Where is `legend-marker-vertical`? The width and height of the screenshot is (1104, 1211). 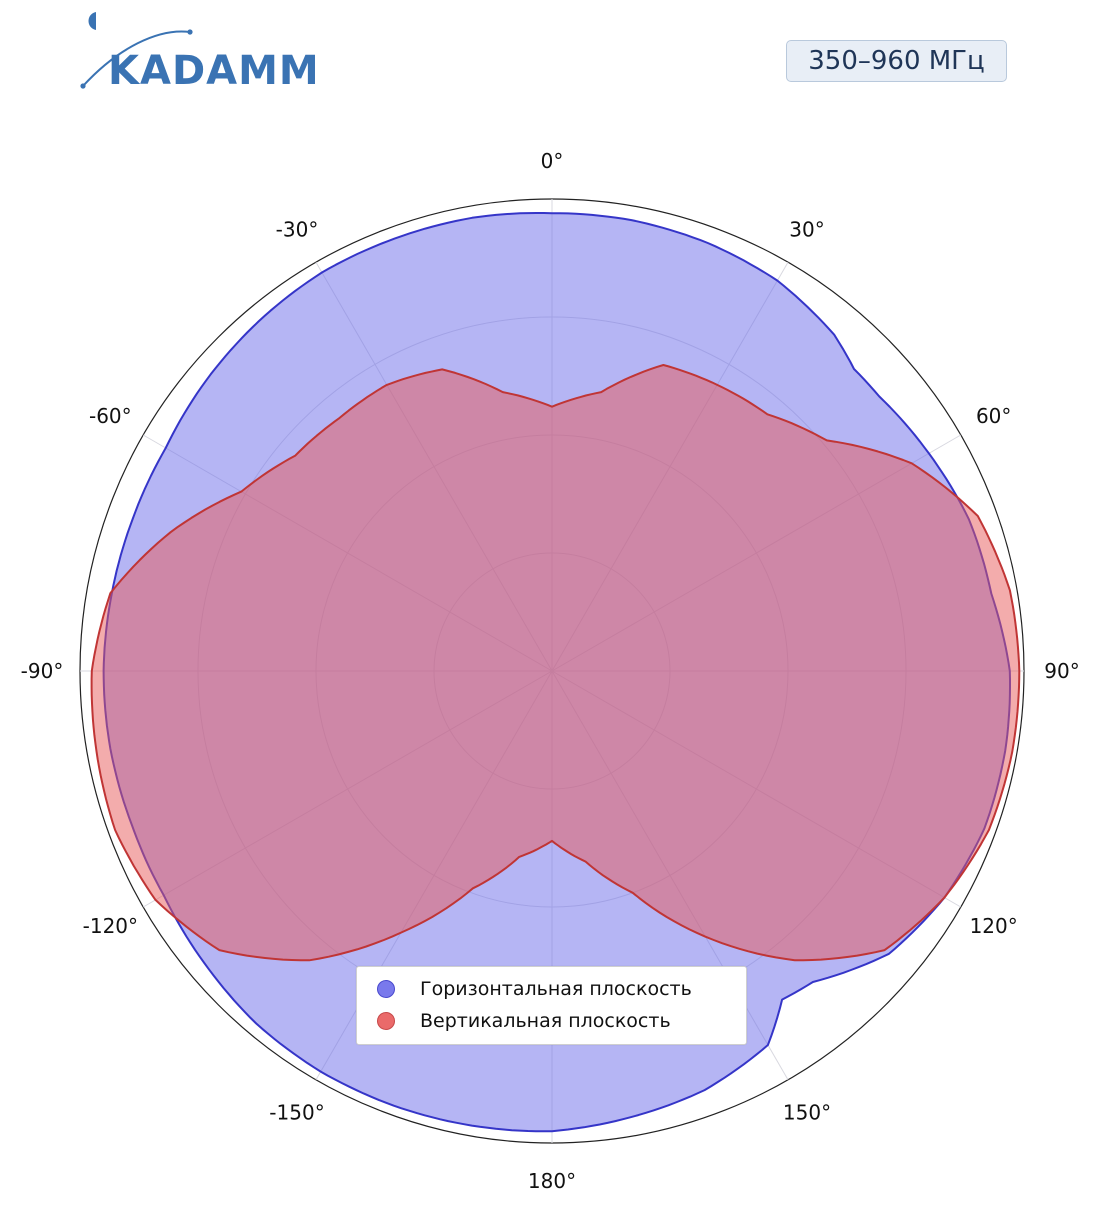
legend-marker-vertical is located at coordinates (386, 1021).